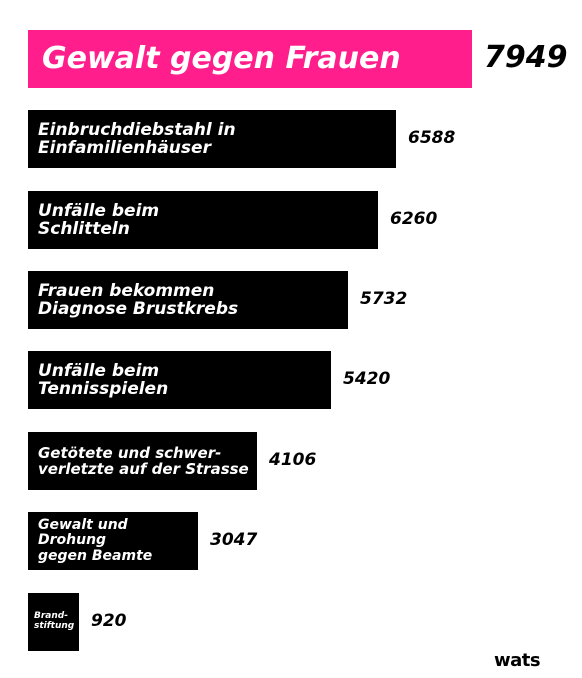  I want to click on value-label-1: 7949, so click(526, 58).